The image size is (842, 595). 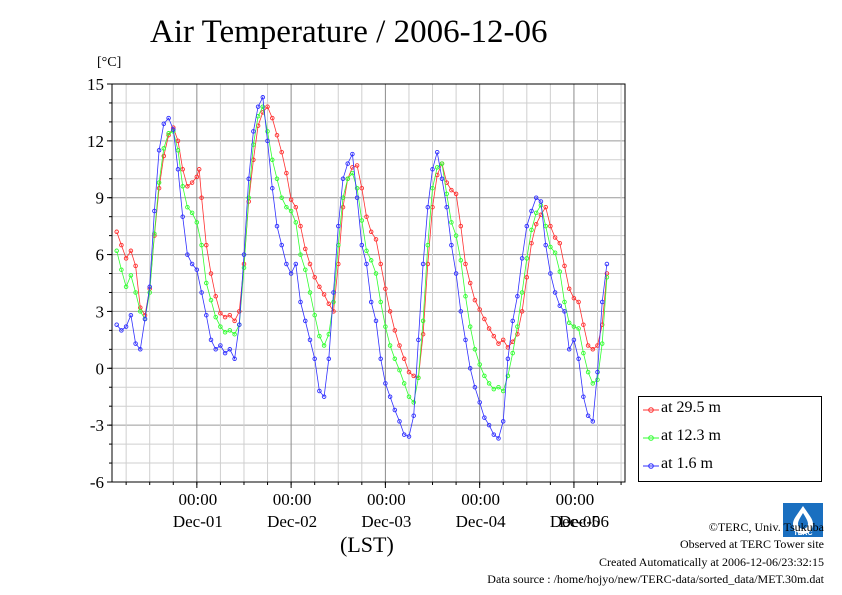 What do you see at coordinates (386, 521) in the screenshot?
I see `x-tick-date-label: Dec-03` at bounding box center [386, 521].